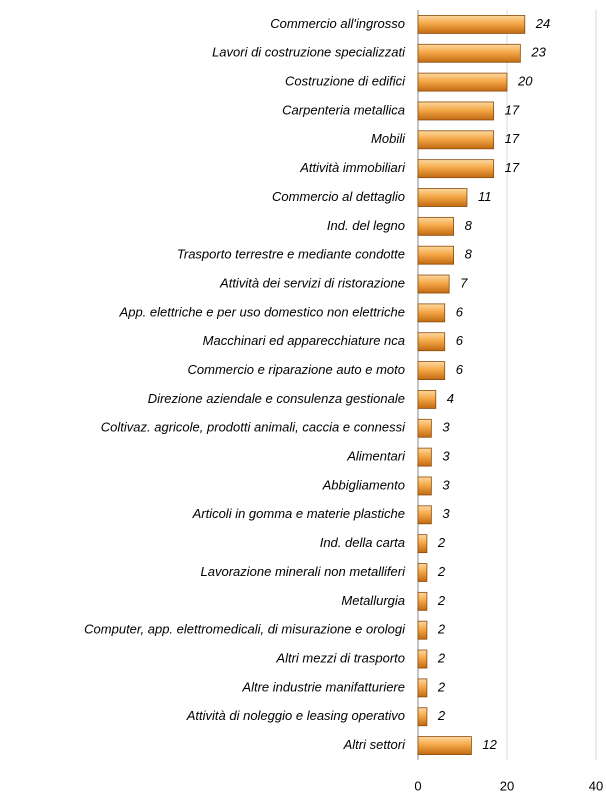 The width and height of the screenshot is (606, 798). Describe the element at coordinates (489, 744) in the screenshot. I see `value-label: 12` at that location.